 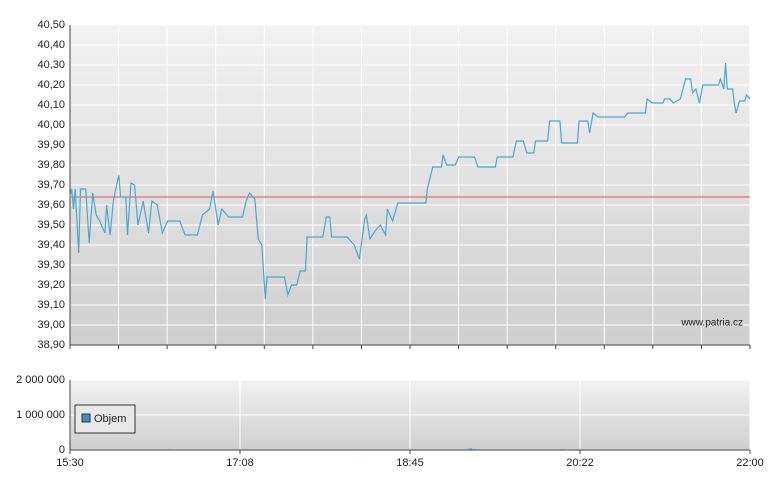 What do you see at coordinates (51, 45) in the screenshot?
I see `y-tick-label: 40,40` at bounding box center [51, 45].